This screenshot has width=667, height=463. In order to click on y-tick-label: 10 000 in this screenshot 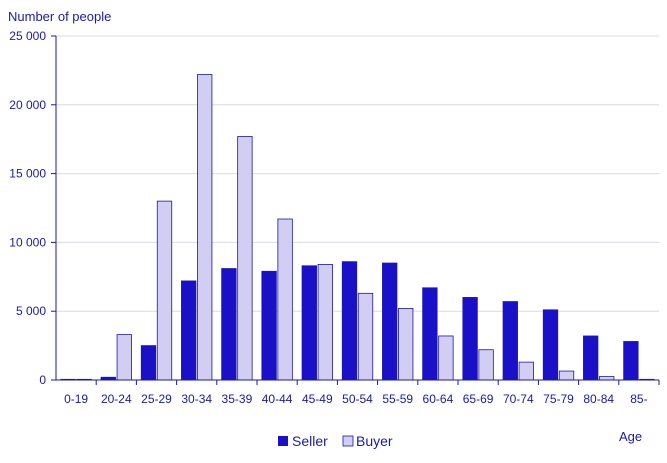, I will do `click(27, 242)`.